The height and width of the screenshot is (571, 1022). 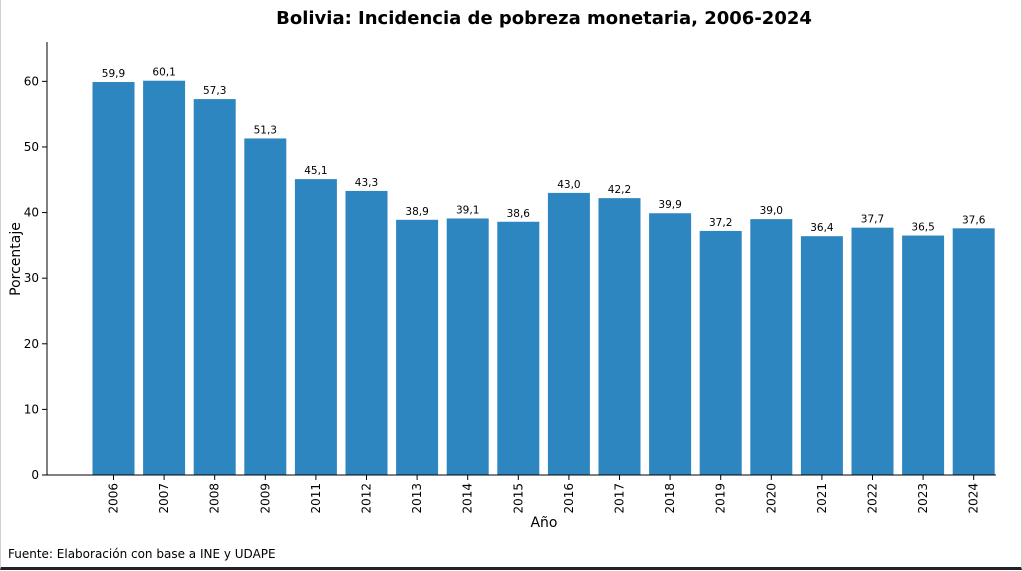 I want to click on bar-2022, so click(x=872, y=351).